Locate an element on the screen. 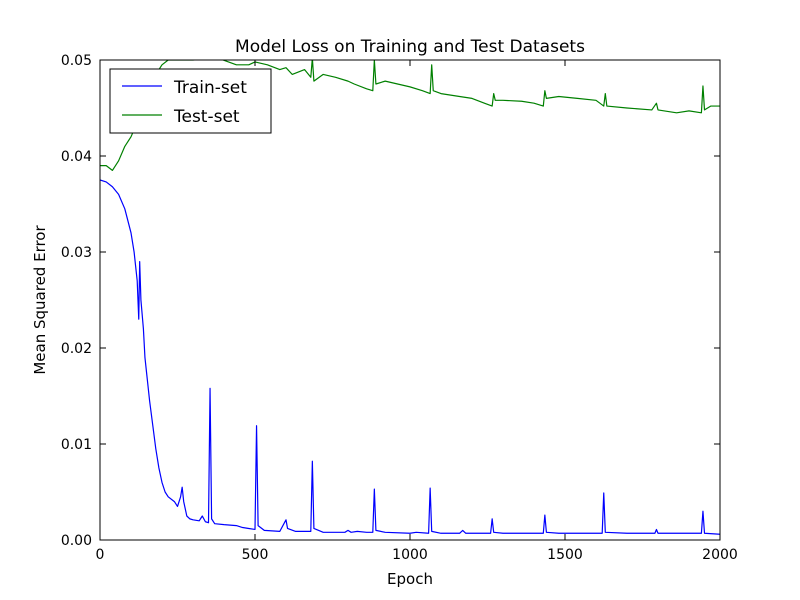 This screenshot has height=600, width=800. y-tick-label: 0.02 is located at coordinates (76, 349).